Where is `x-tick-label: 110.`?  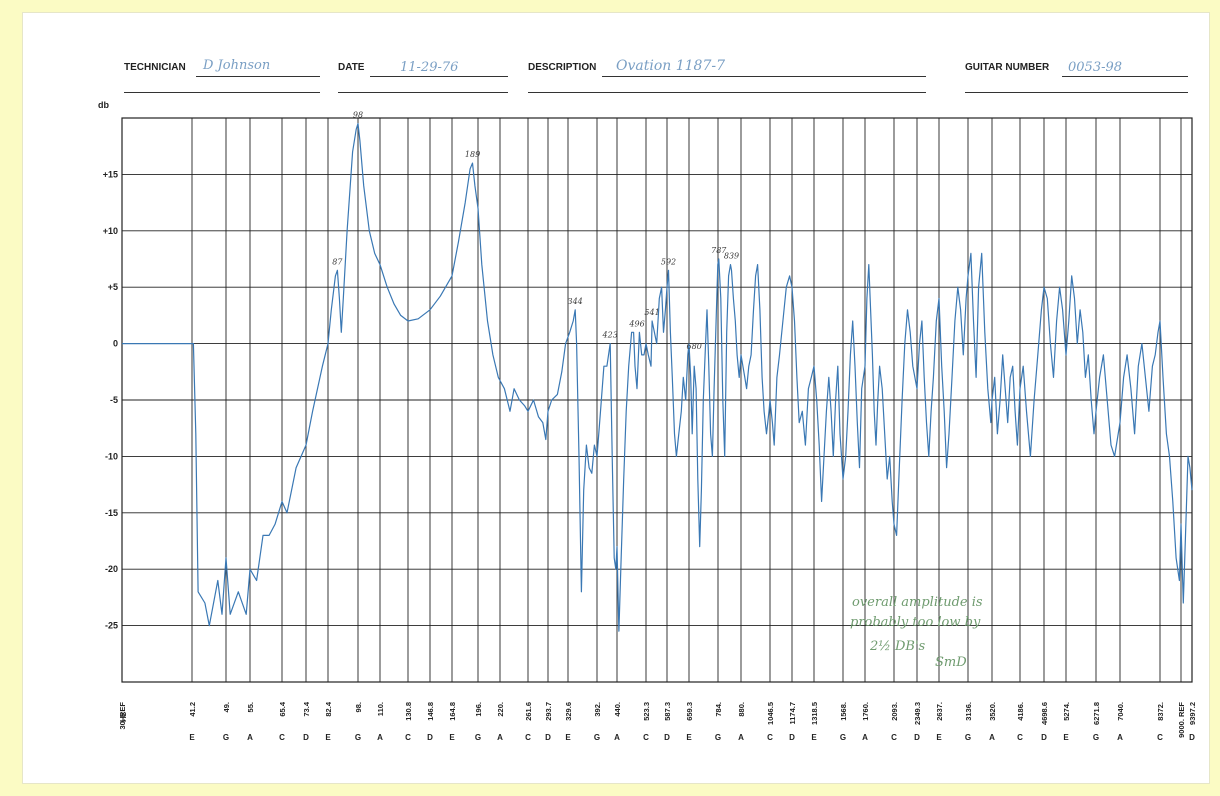 x-tick-label: 110. is located at coordinates (380, 709).